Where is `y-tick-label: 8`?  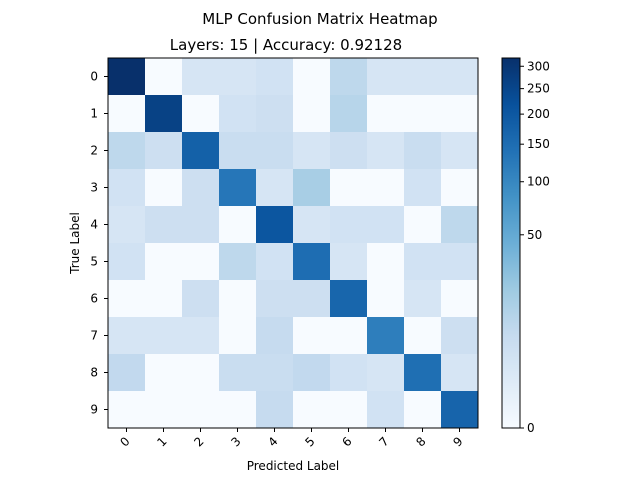 y-tick-label: 8 is located at coordinates (94, 373).